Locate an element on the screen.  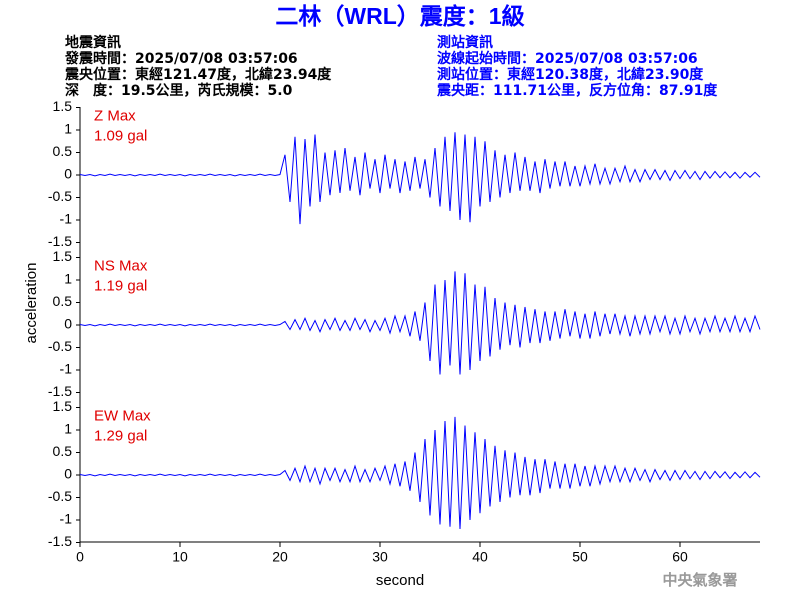
x-tick-label: 40 is located at coordinates (480, 557).